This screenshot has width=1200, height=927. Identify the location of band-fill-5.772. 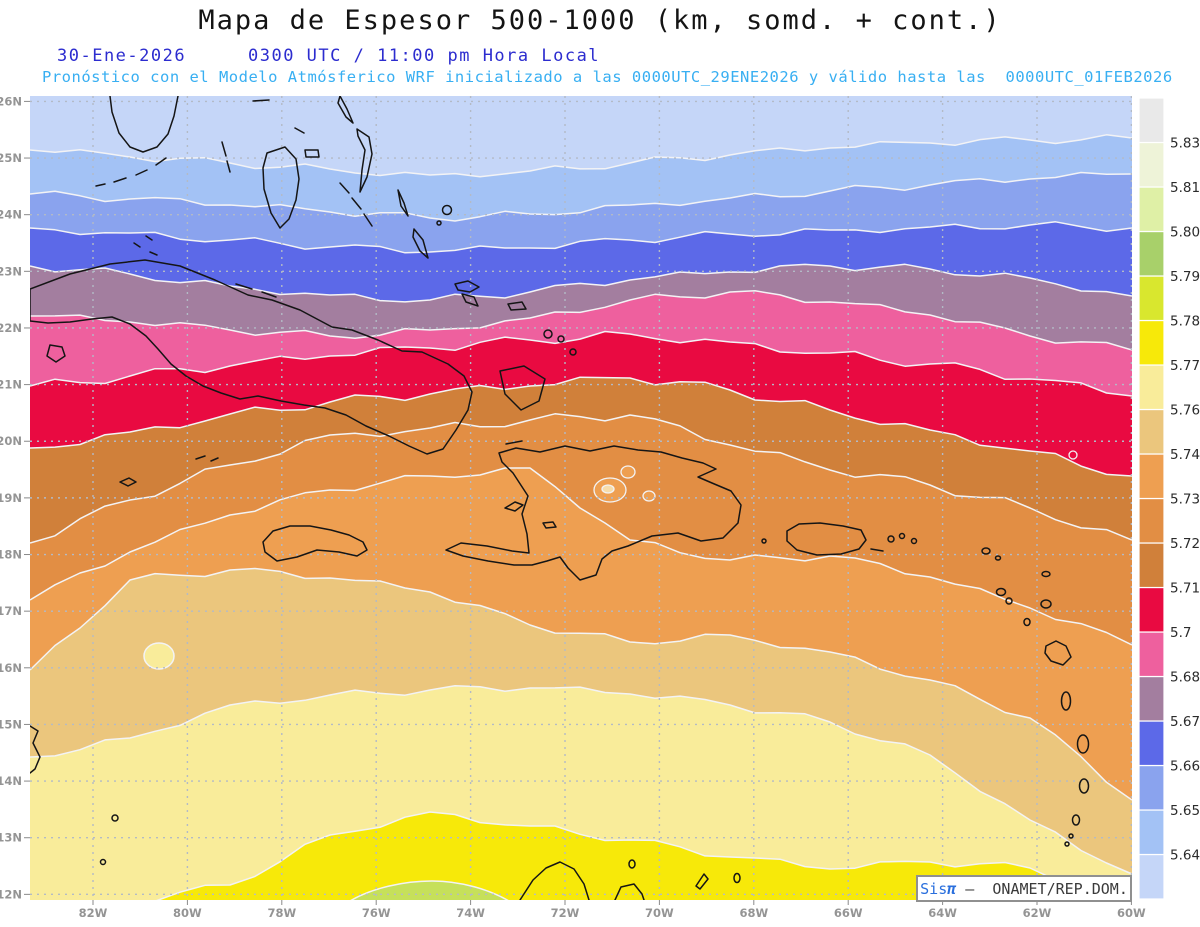
(645, 856).